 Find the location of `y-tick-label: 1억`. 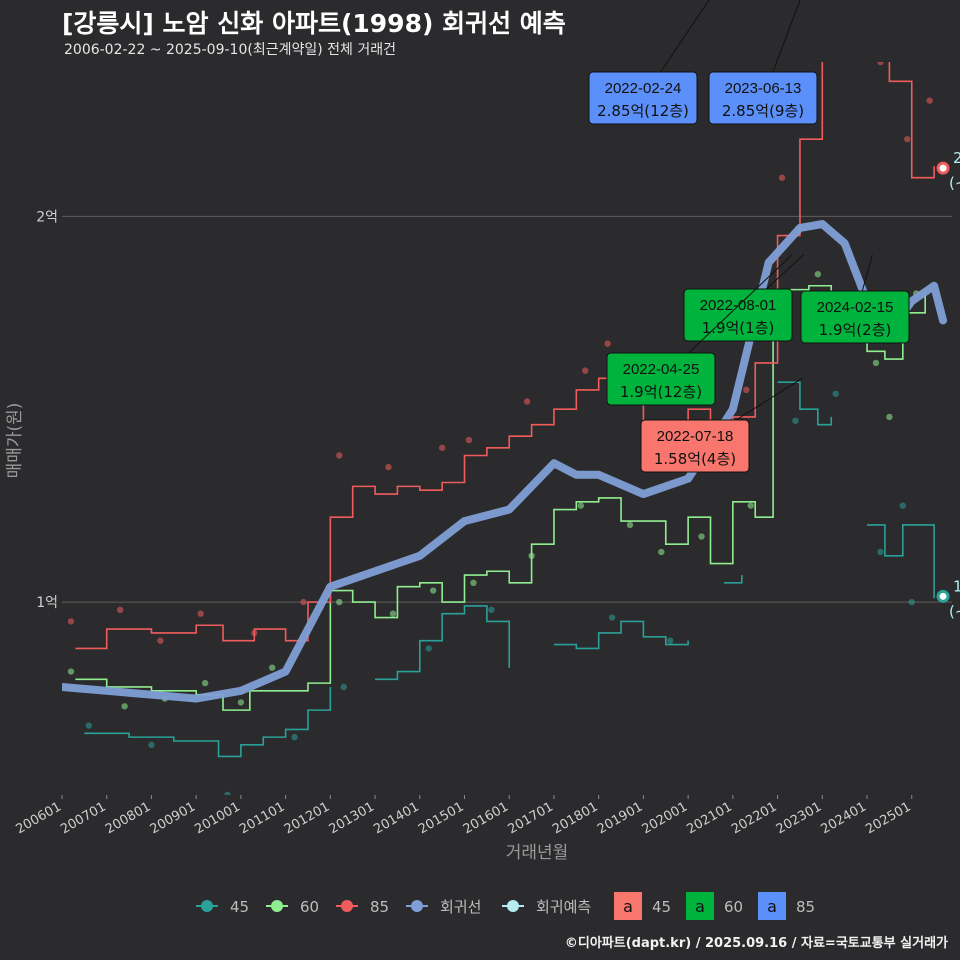

y-tick-label: 1억 is located at coordinates (47, 603).